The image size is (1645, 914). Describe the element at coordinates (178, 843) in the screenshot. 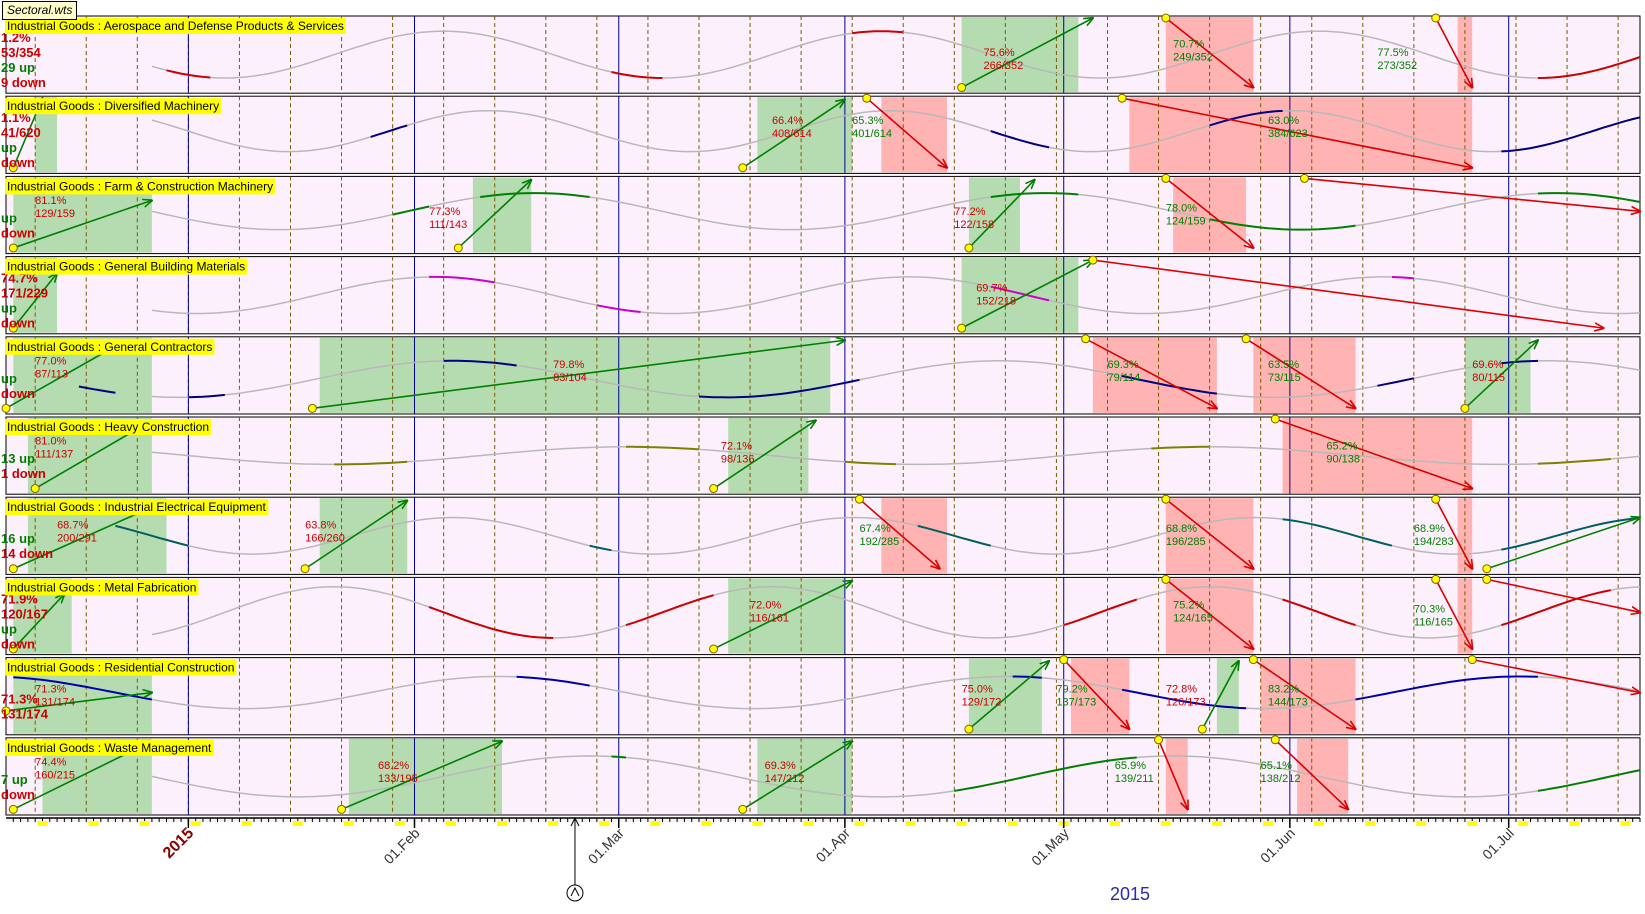

I see `x-tick-label: 2015` at that location.